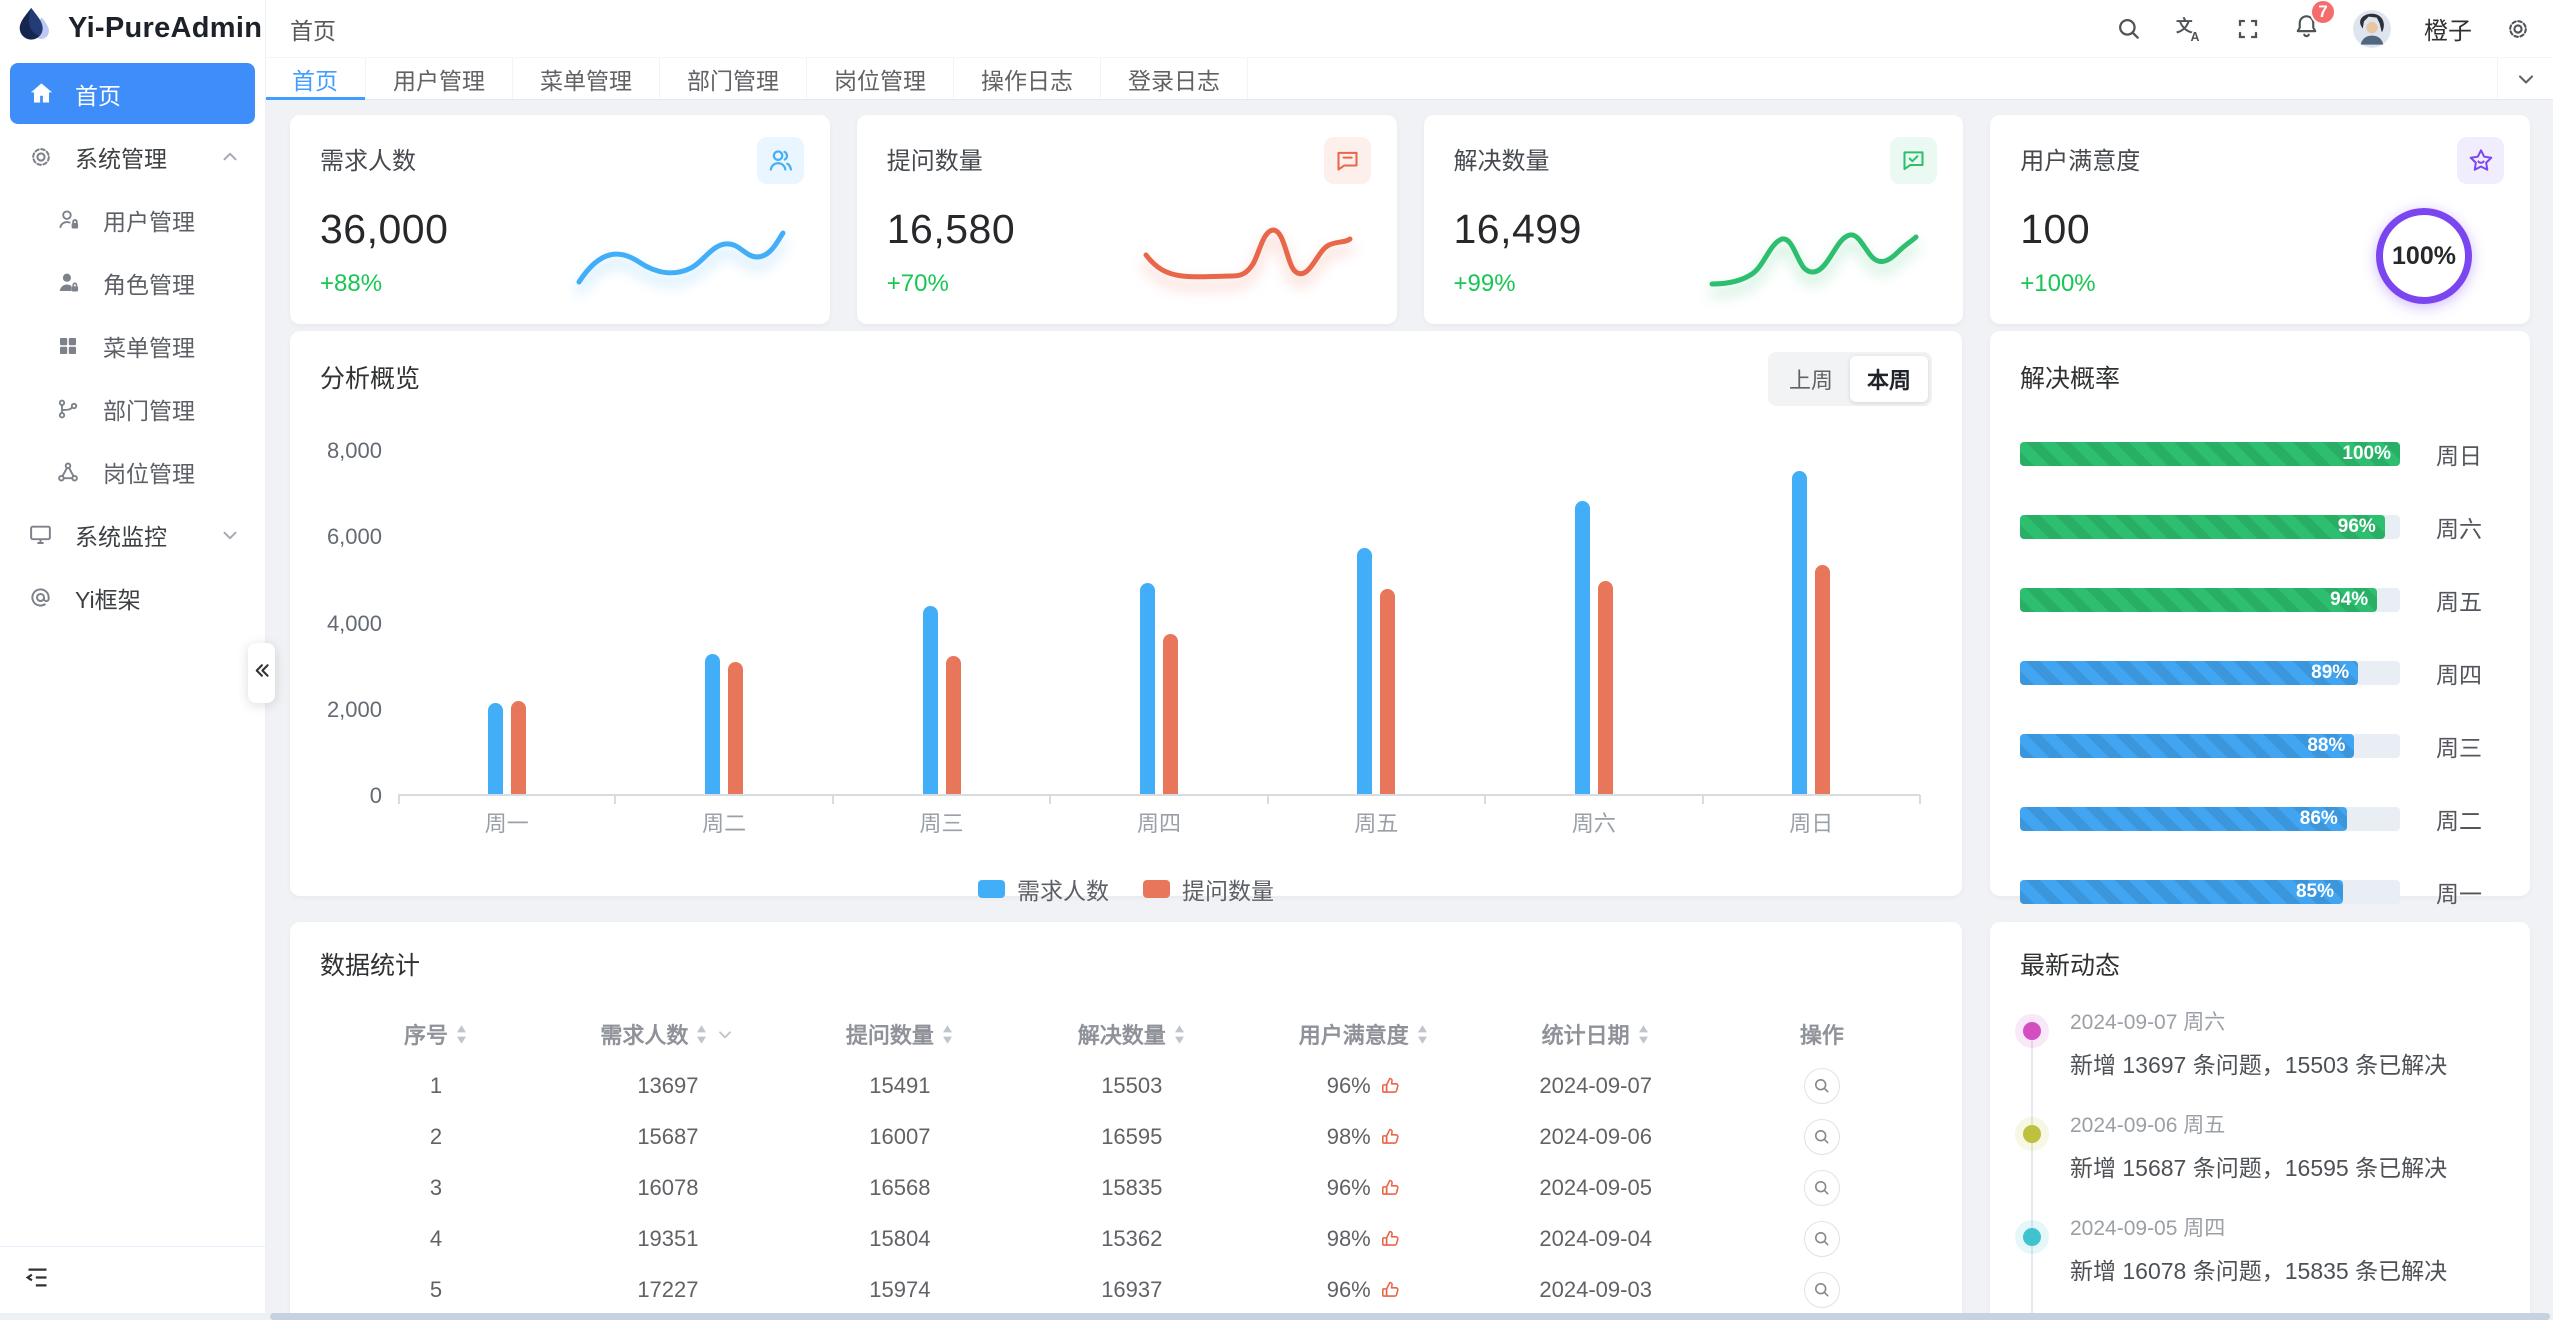 This screenshot has width=2553, height=1320. I want to click on toggle-本周: 本周, so click(1888, 379).